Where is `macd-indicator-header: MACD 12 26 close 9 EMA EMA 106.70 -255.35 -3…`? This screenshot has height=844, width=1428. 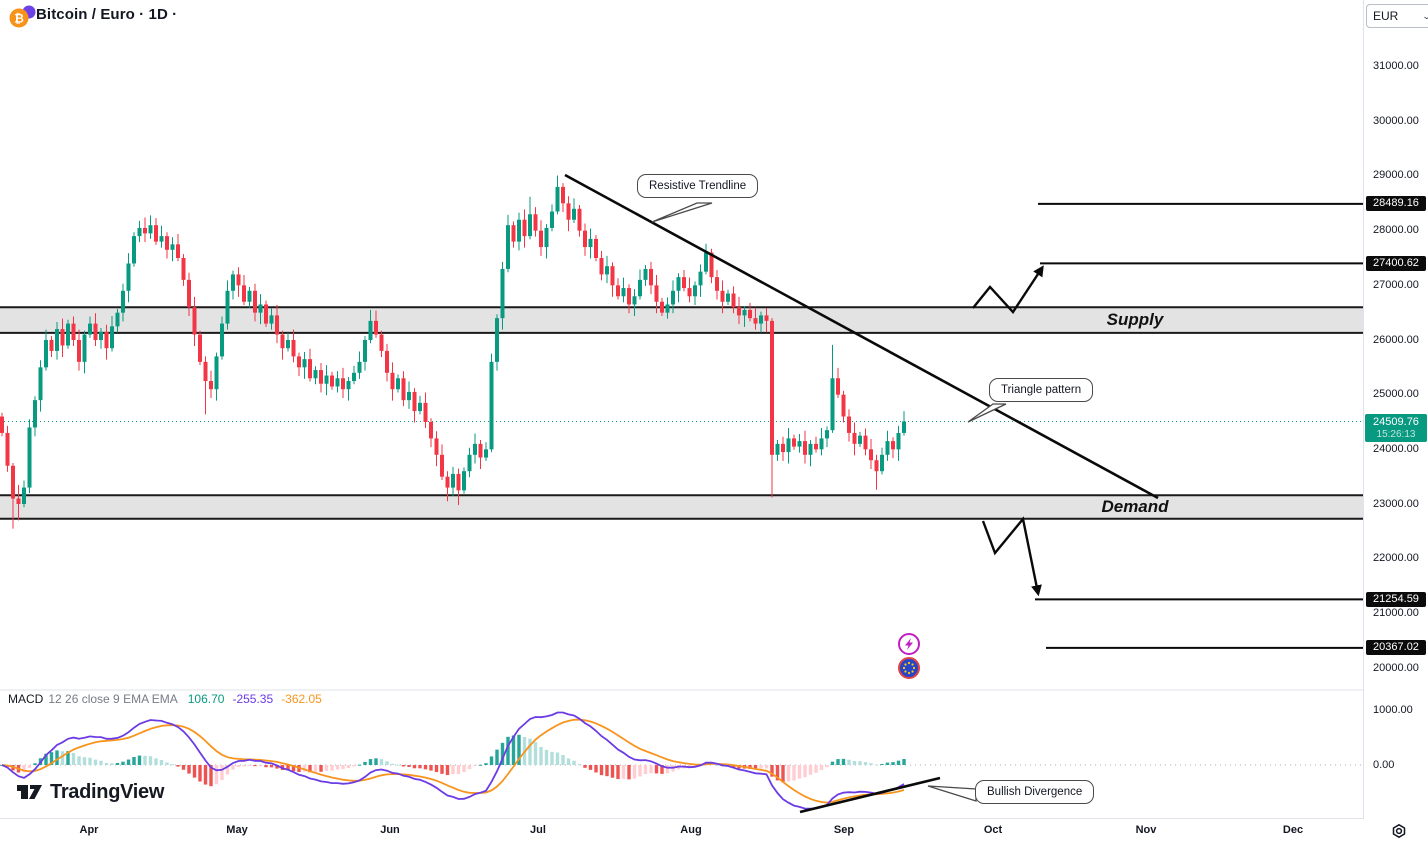
macd-indicator-header: MACD 12 26 close 9 EMA EMA 106.70 -255.35 -3… is located at coordinates (165, 699).